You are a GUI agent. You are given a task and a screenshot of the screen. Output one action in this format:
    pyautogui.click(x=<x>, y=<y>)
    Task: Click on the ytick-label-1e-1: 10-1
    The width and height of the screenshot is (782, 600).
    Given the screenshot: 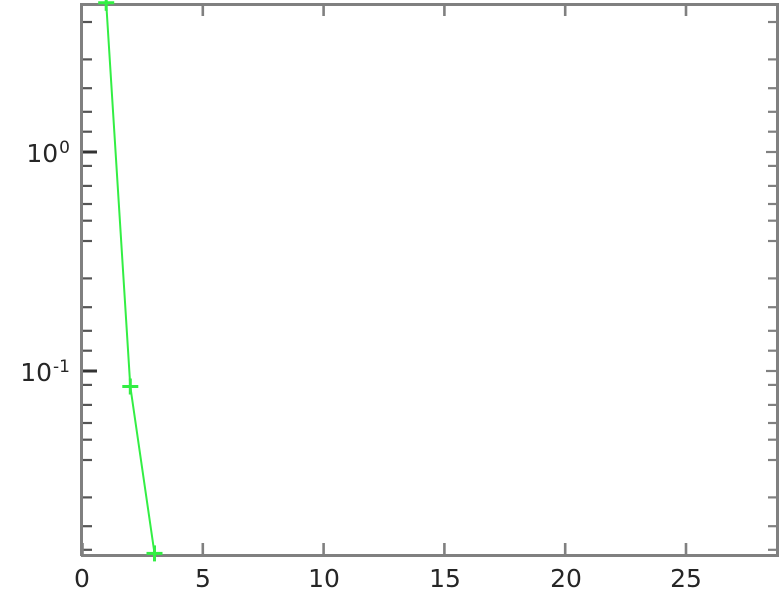 What is the action you would take?
    pyautogui.click(x=35, y=372)
    